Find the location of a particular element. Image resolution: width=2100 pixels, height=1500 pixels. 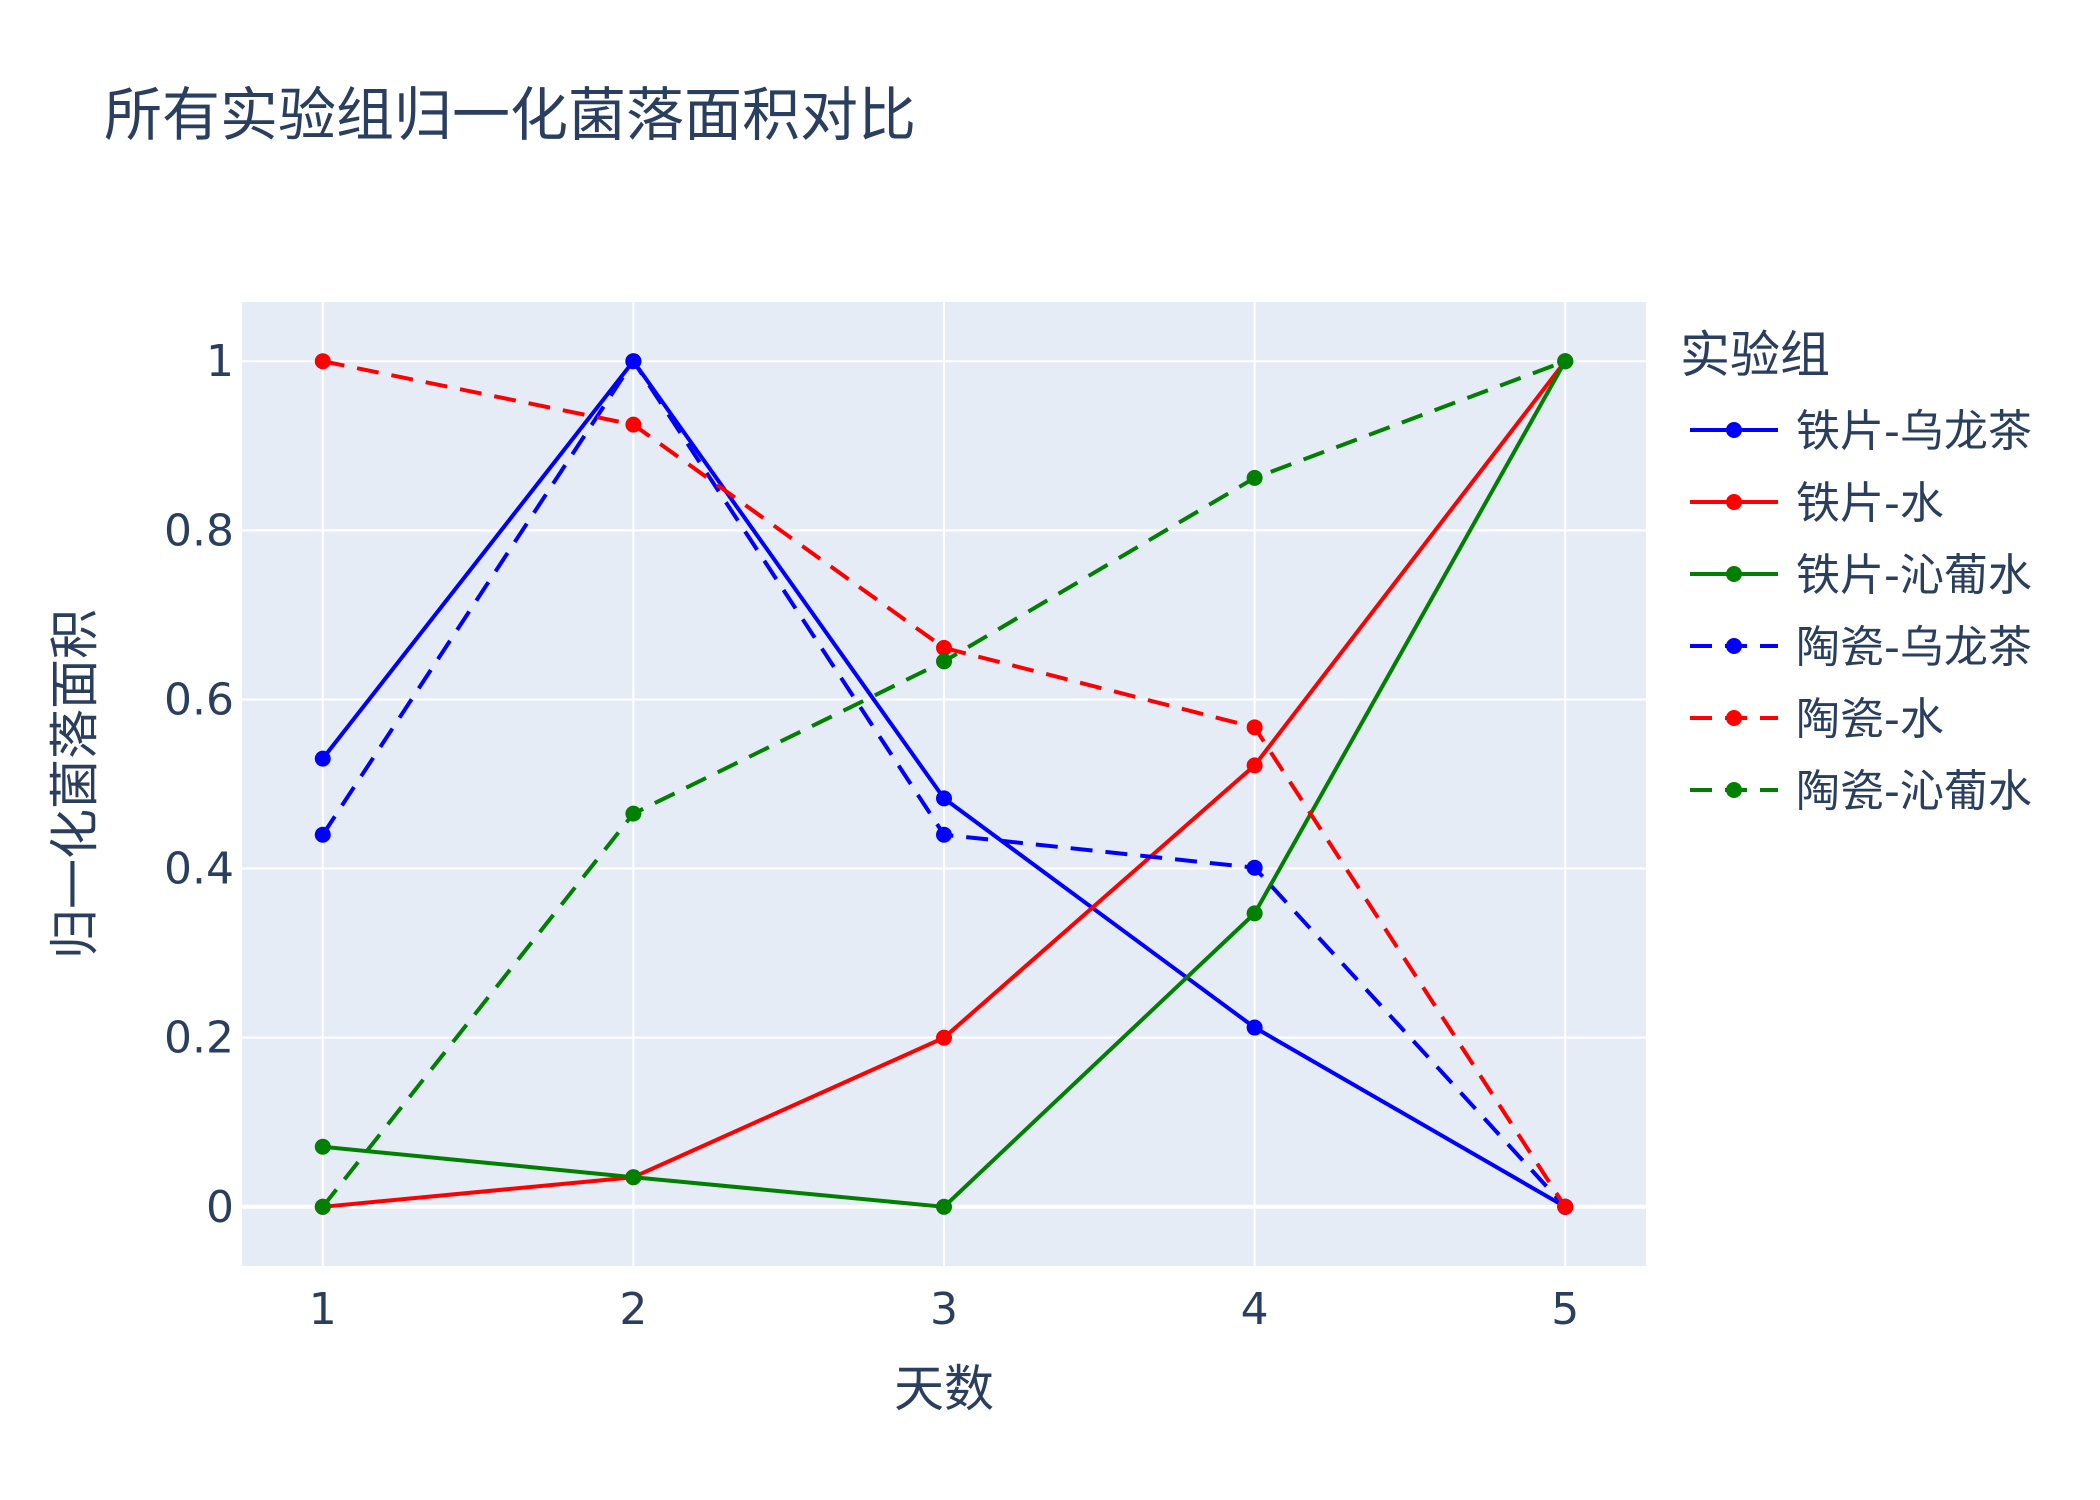

legend-title: 实验组 is located at coordinates (1755, 355).